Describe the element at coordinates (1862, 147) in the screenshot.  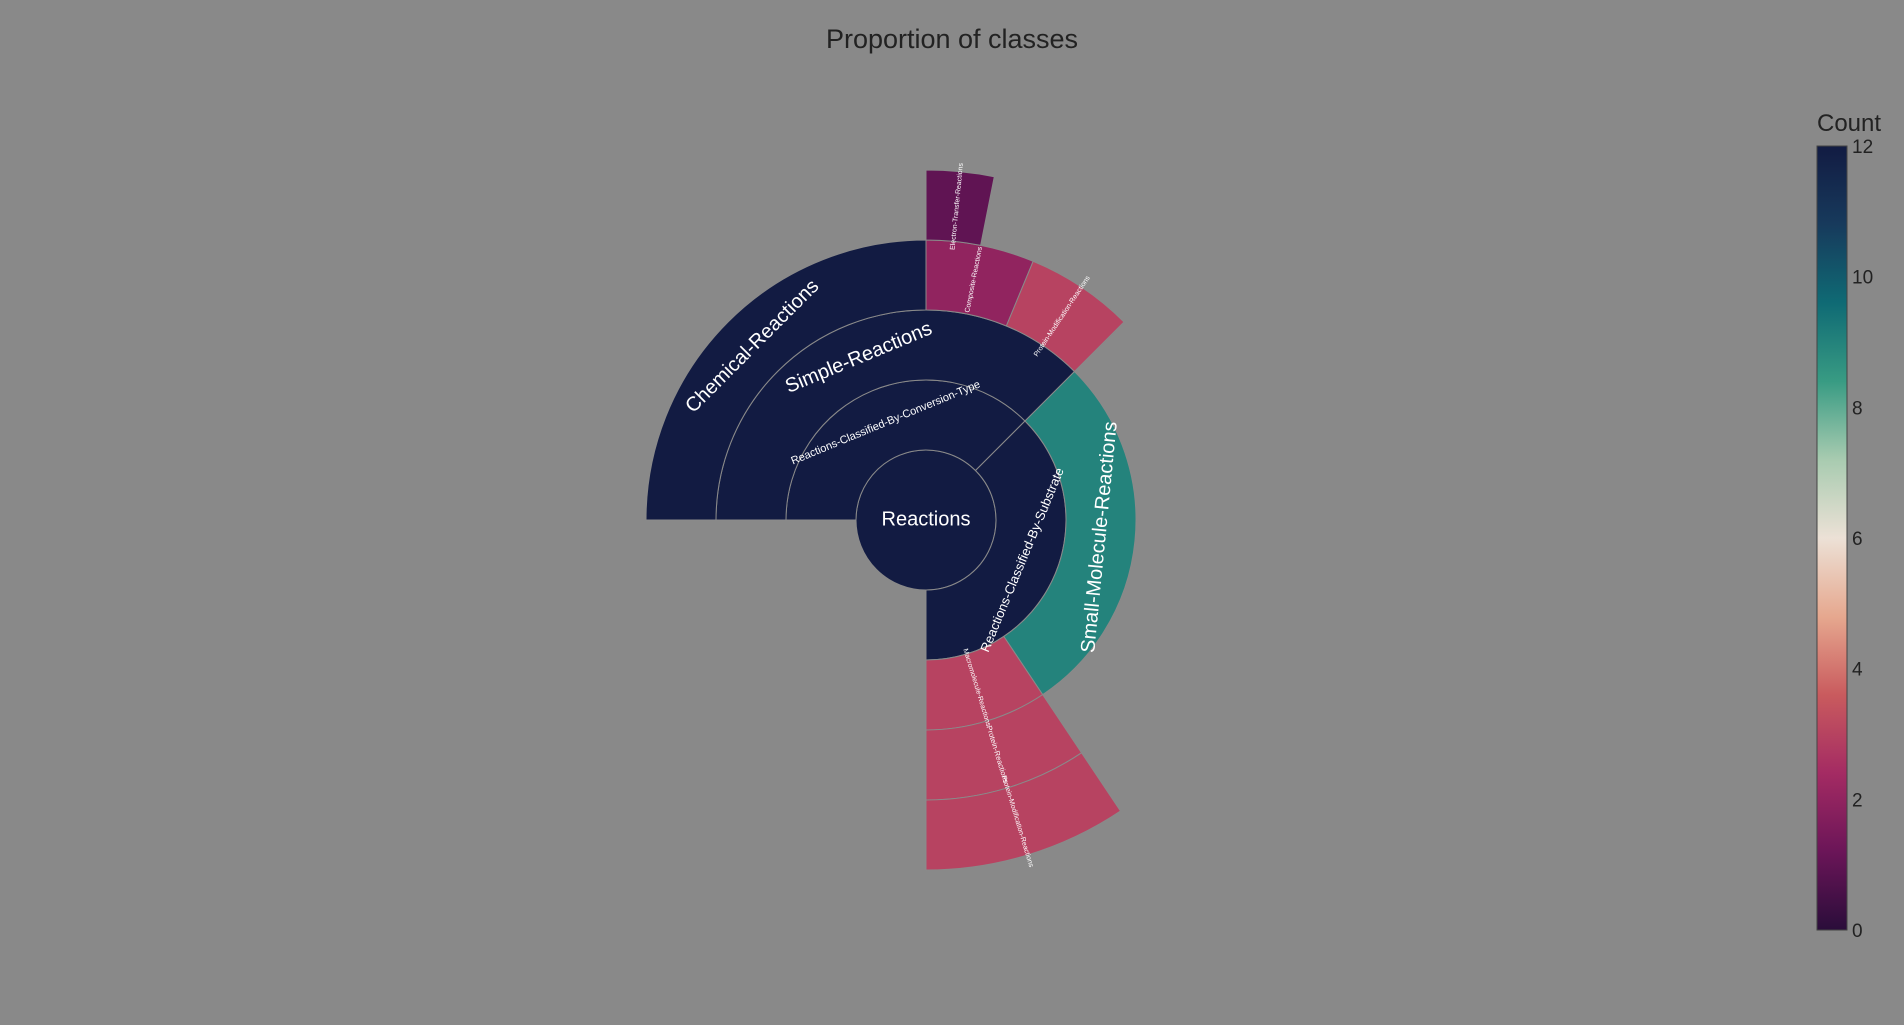
I see `colorbar-tick-label: 12` at that location.